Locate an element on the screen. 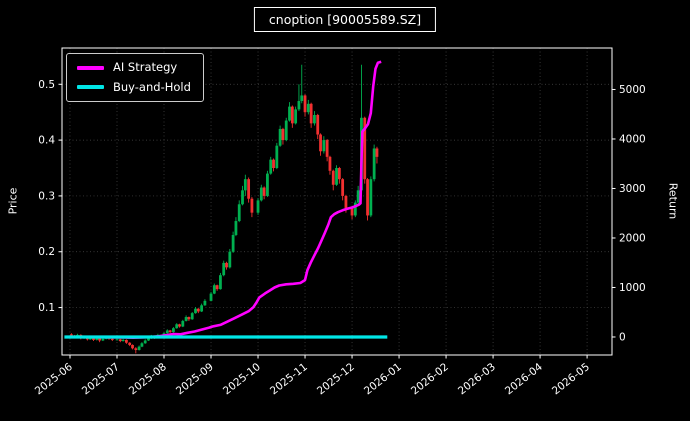  svg-text: 2026-04 is located at coordinates (524, 379).